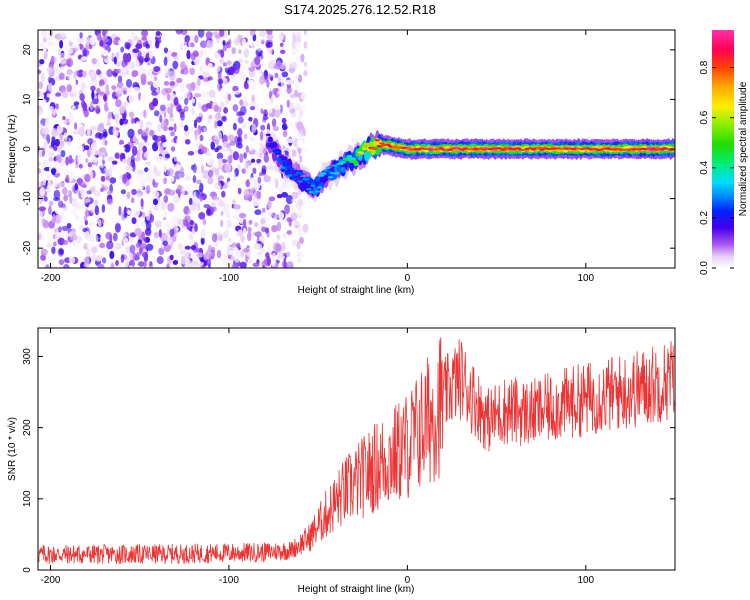  Describe the element at coordinates (704, 67) in the screenshot. I see `colorbar-tick-label: 0.8` at that location.